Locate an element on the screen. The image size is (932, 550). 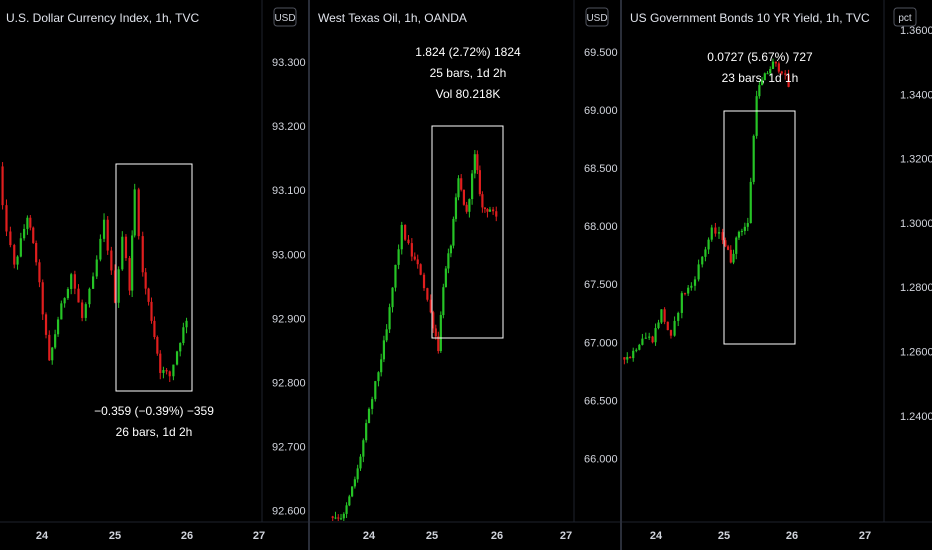
y-tick-label: 93.000 is located at coordinates (289, 255).